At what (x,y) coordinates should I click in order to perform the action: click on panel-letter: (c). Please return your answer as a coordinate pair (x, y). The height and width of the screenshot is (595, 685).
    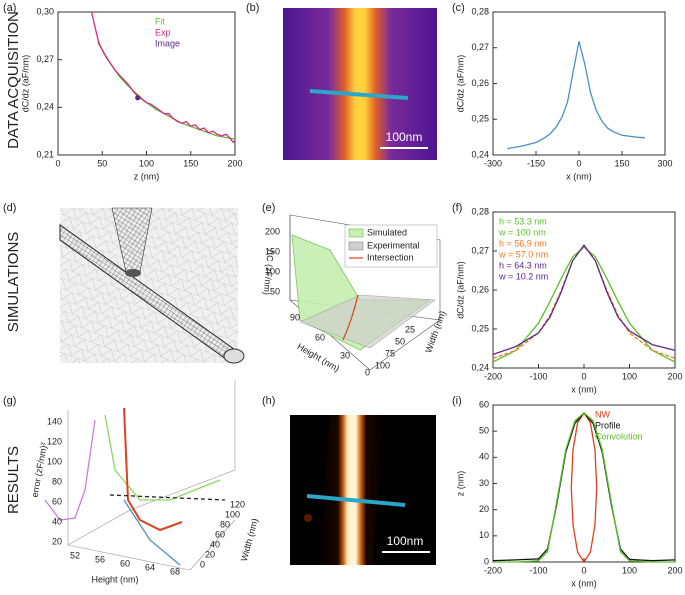
    Looking at the image, I should click on (458, 8).